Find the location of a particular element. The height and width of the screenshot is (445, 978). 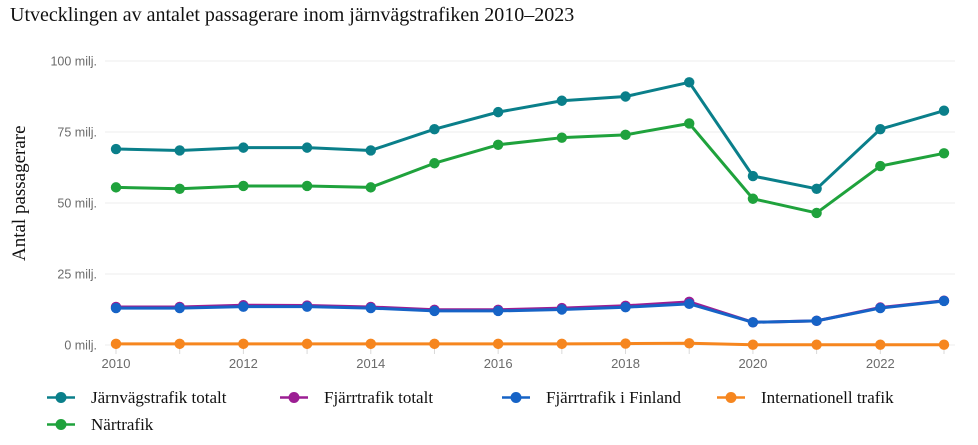

legend-item-label: Järnvägstrafik totalt is located at coordinates (159, 397).